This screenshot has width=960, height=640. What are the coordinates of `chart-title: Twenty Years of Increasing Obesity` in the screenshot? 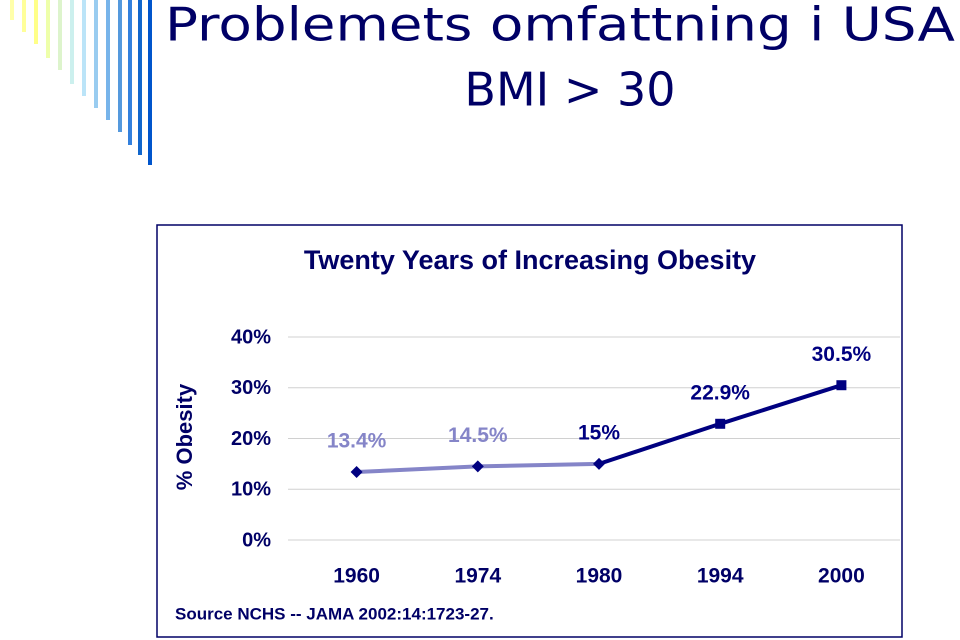 It's located at (530, 260).